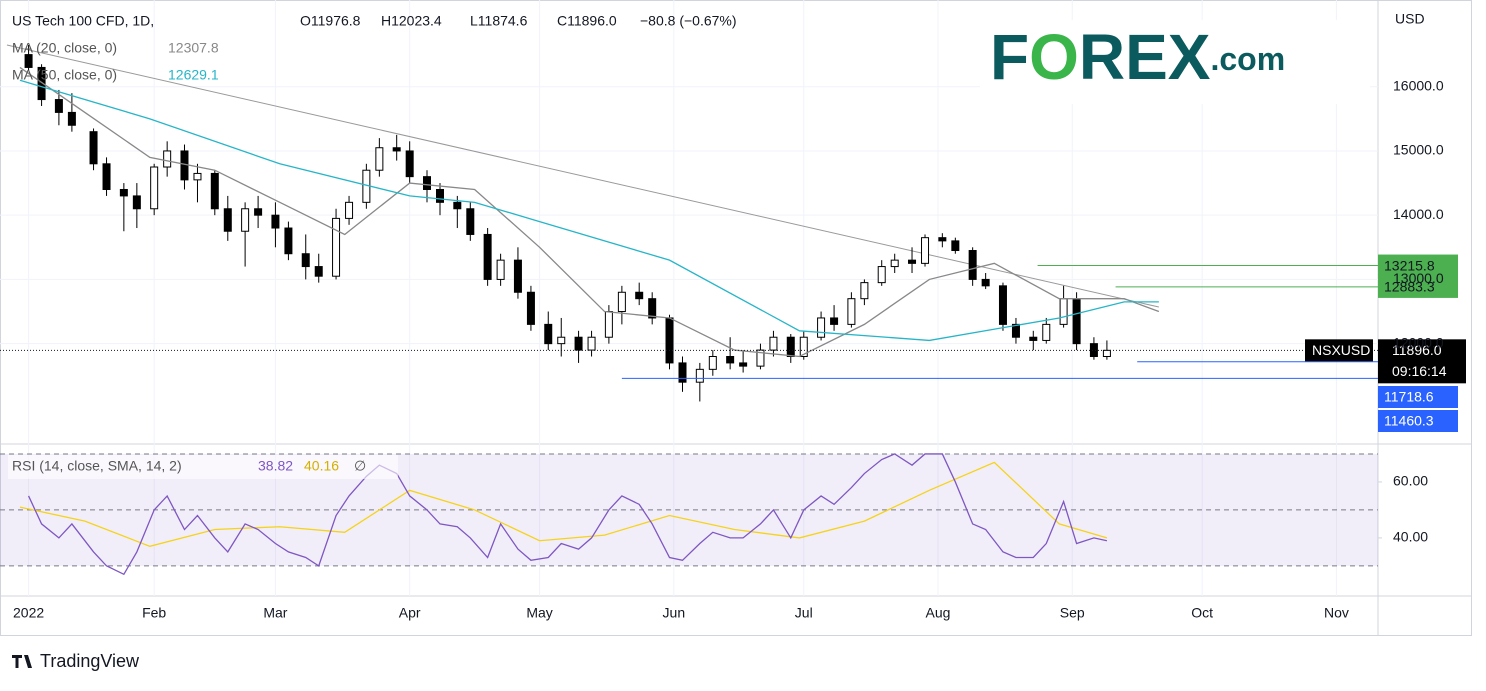 This screenshot has height=691, width=1486. What do you see at coordinates (499, 21) in the screenshot?
I see `ohlc-legend: L11874.6` at bounding box center [499, 21].